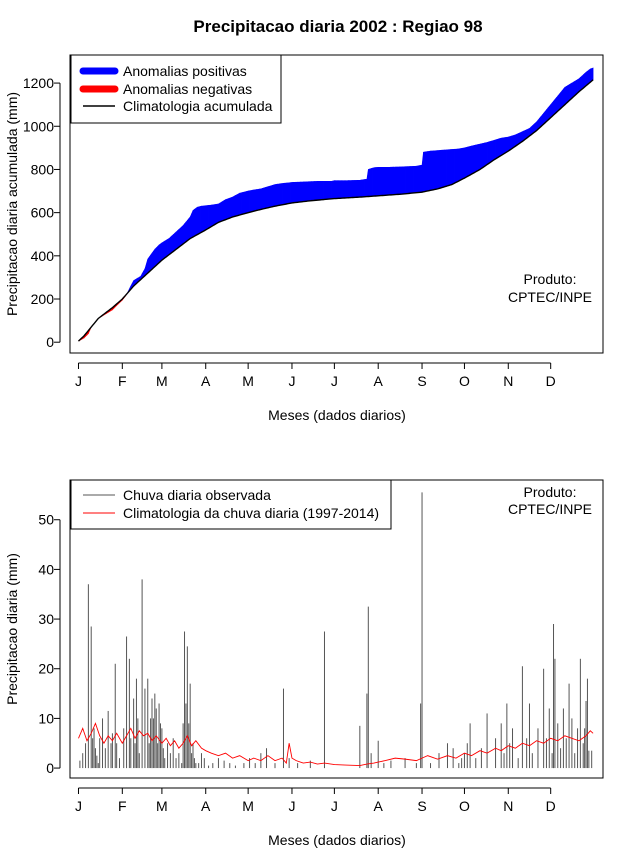 This screenshot has width=640, height=850. What do you see at coordinates (46, 669) in the screenshot?
I see `y-tick-label: 20` at bounding box center [46, 669].